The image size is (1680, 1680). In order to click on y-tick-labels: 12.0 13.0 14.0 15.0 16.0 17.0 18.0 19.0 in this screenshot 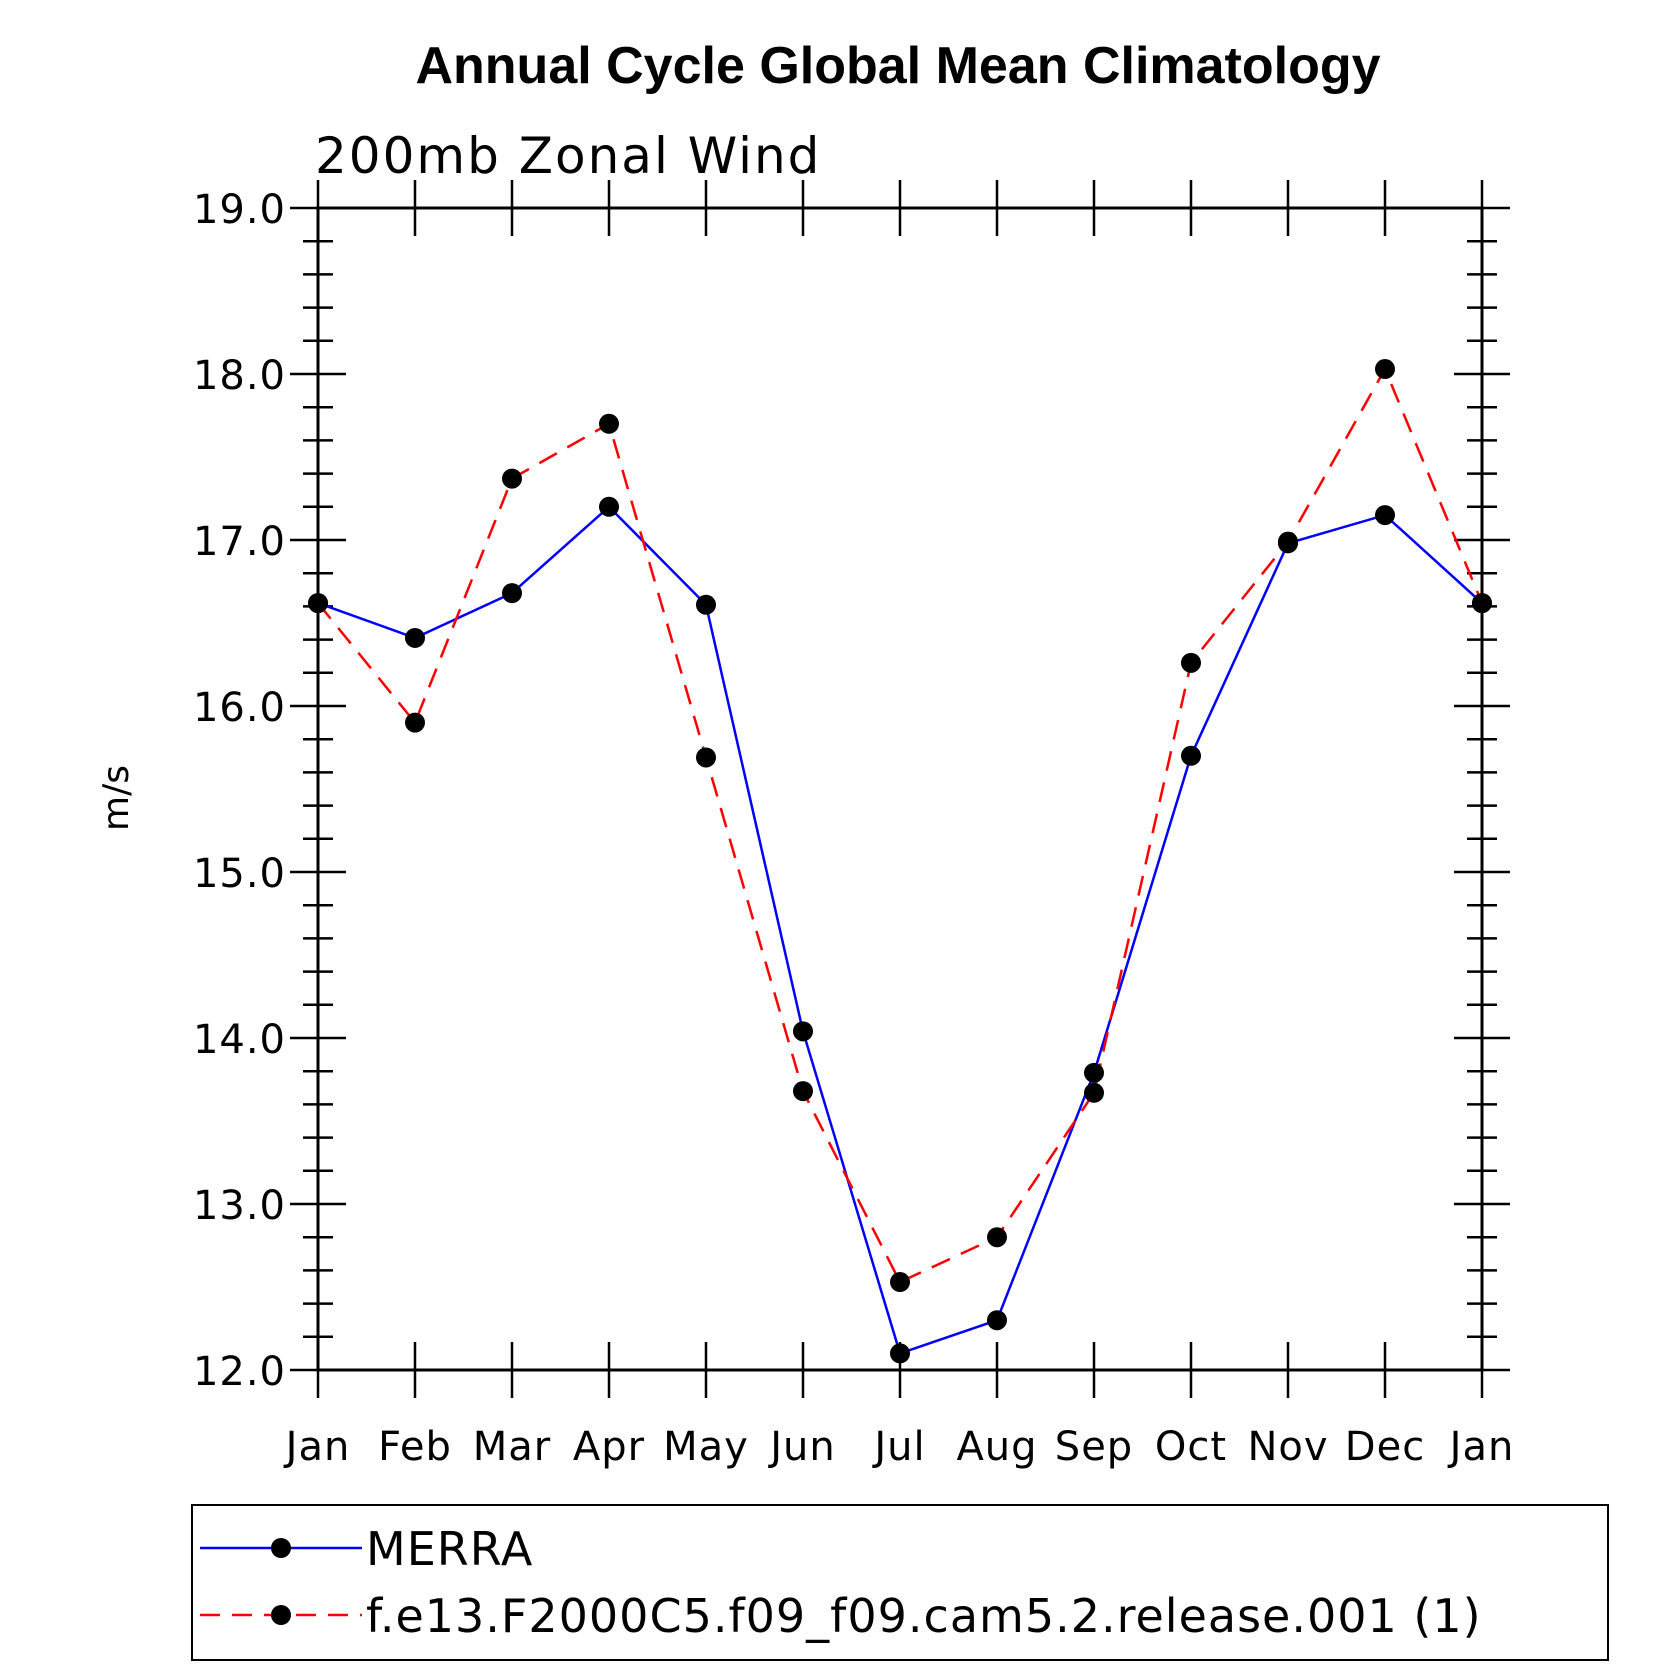, I will do `click(239, 791)`.